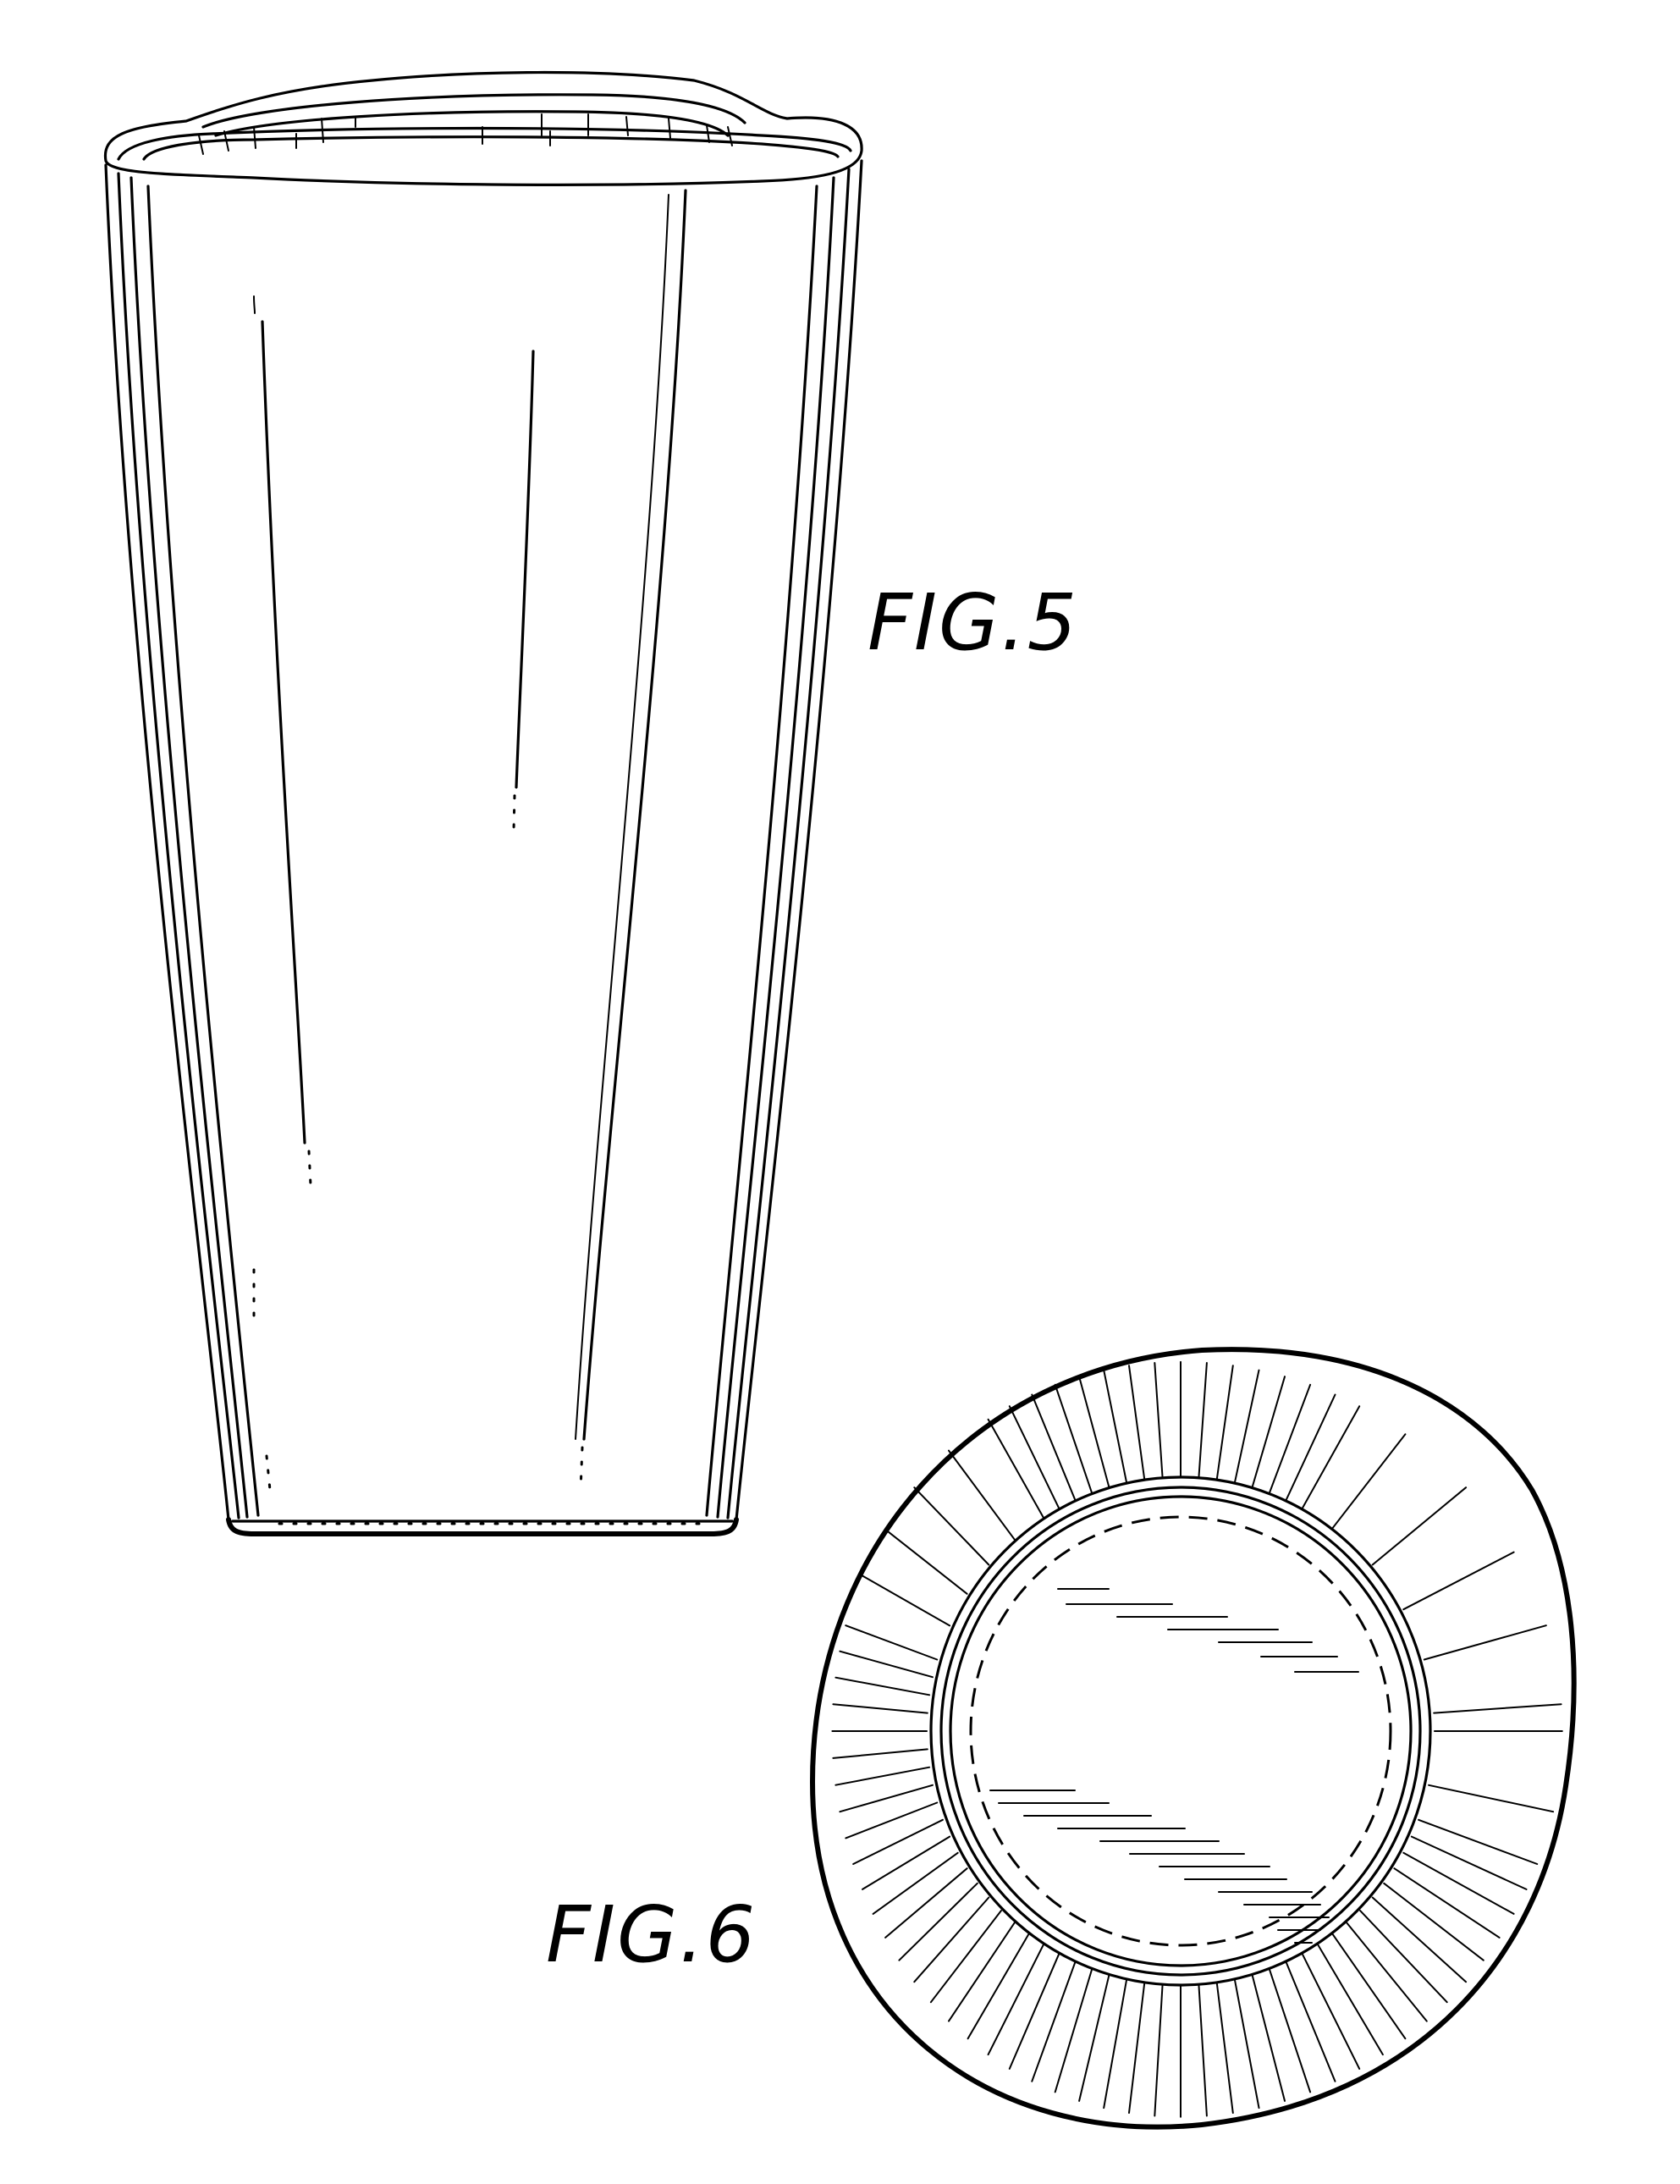 Image resolution: width=1680 pixels, height=2184 pixels. What do you see at coordinates (651, 1935) in the screenshot?
I see `fig6-label: FIG.6` at bounding box center [651, 1935].